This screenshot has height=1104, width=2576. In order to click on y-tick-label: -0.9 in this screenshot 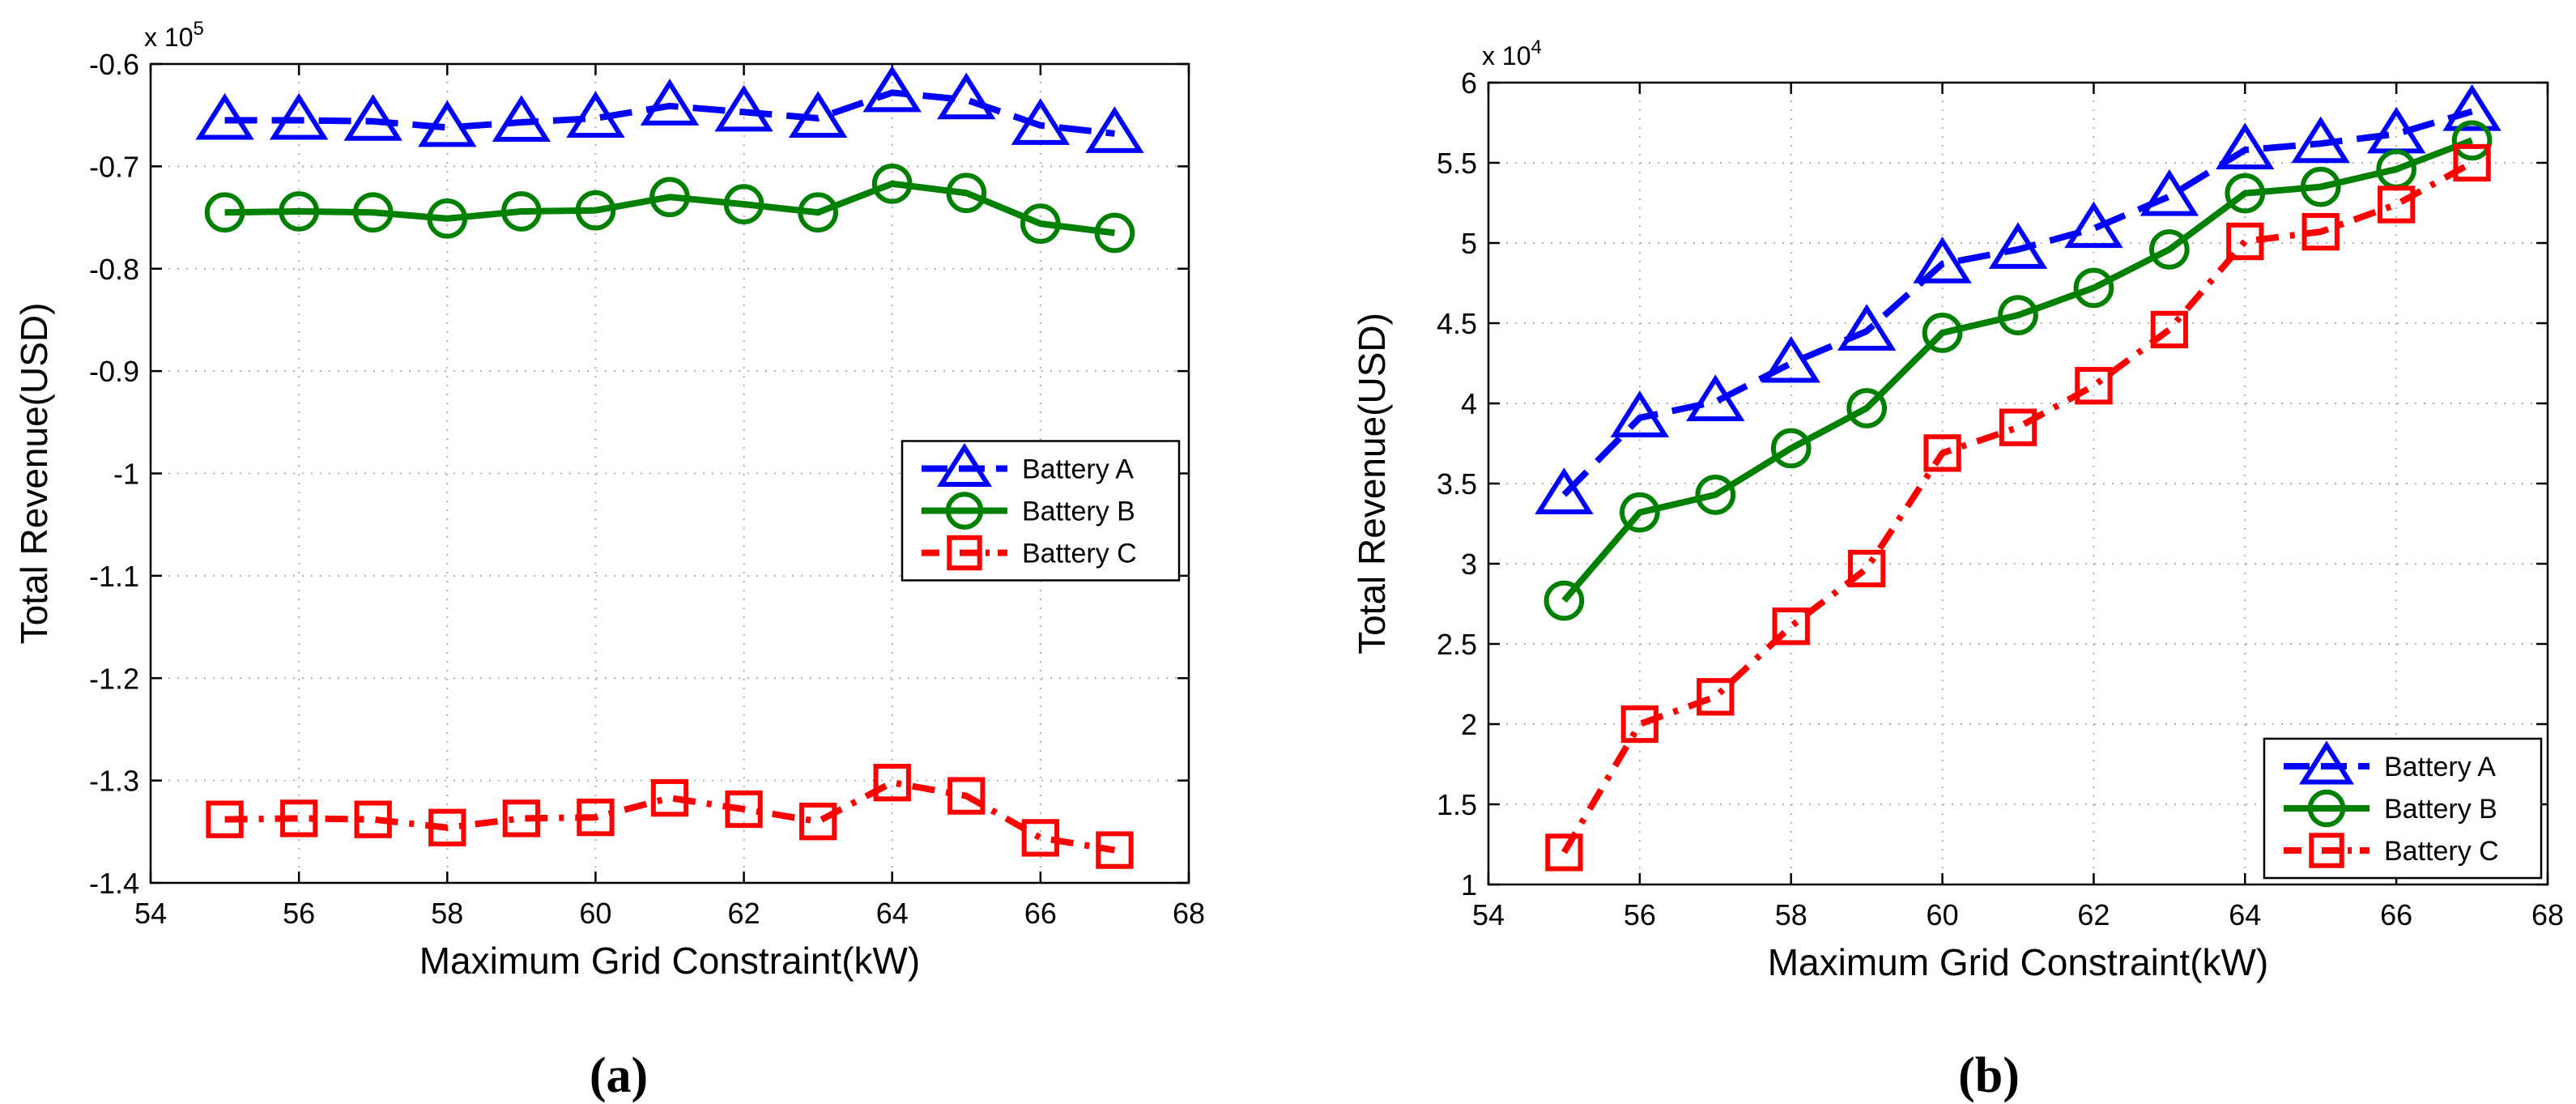, I will do `click(114, 371)`.